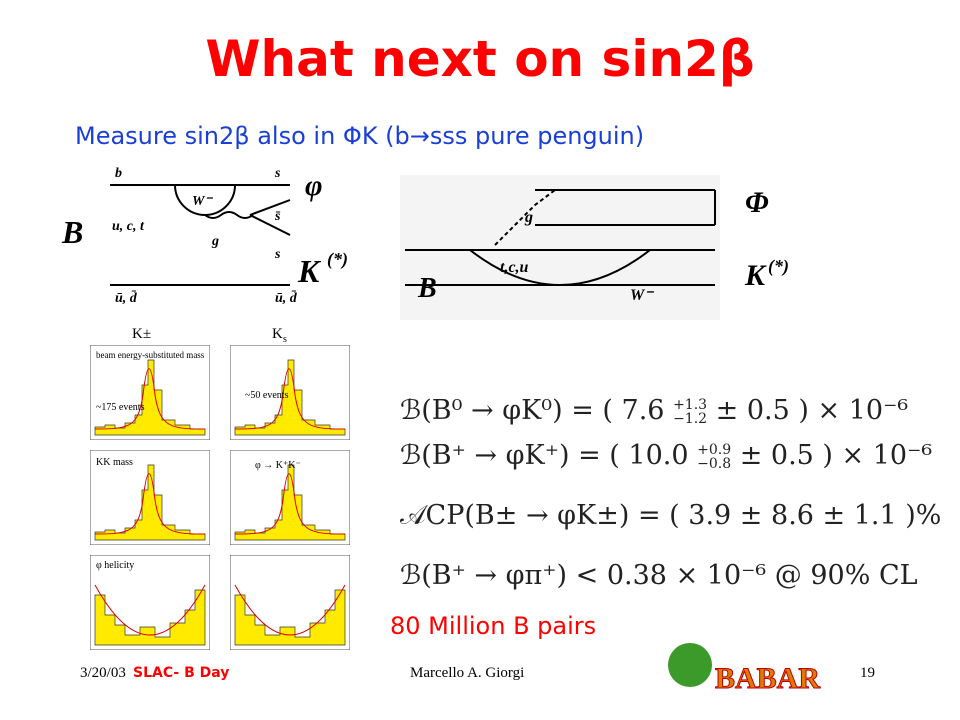  I want to click on label: u, c, t, so click(128, 226).